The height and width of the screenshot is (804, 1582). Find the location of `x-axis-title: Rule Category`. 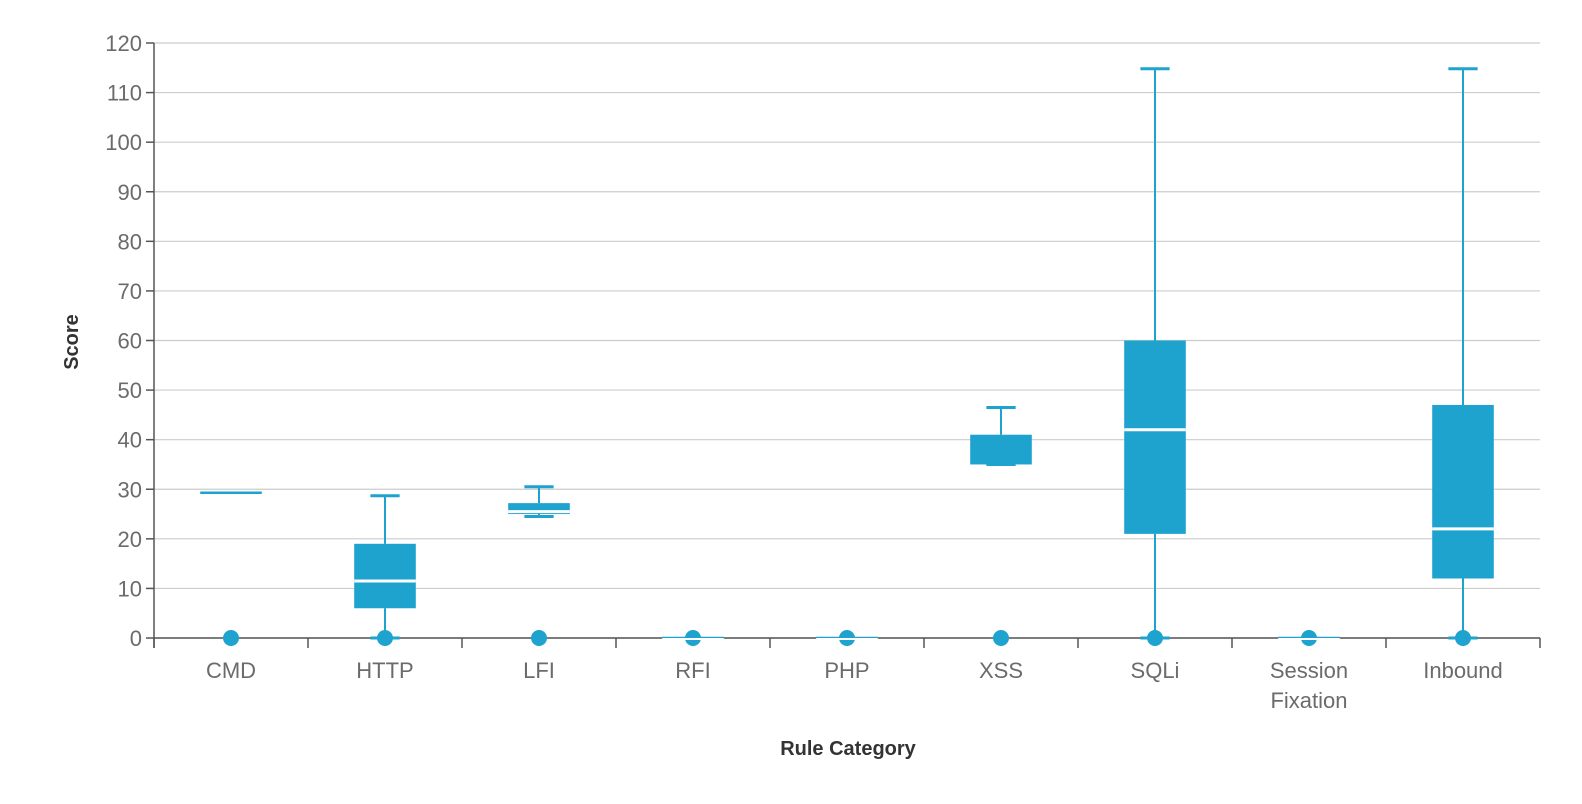

x-axis-title: Rule Category is located at coordinates (848, 749).